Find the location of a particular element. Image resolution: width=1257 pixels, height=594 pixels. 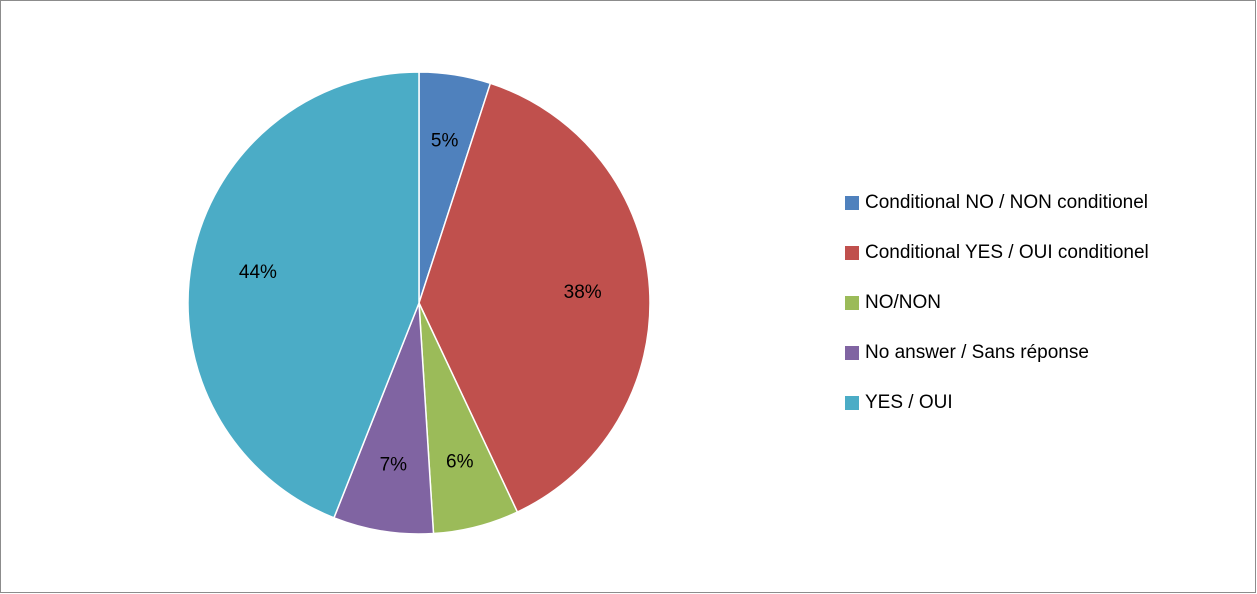

legend-label: No answer / Sans réponse is located at coordinates (977, 352).